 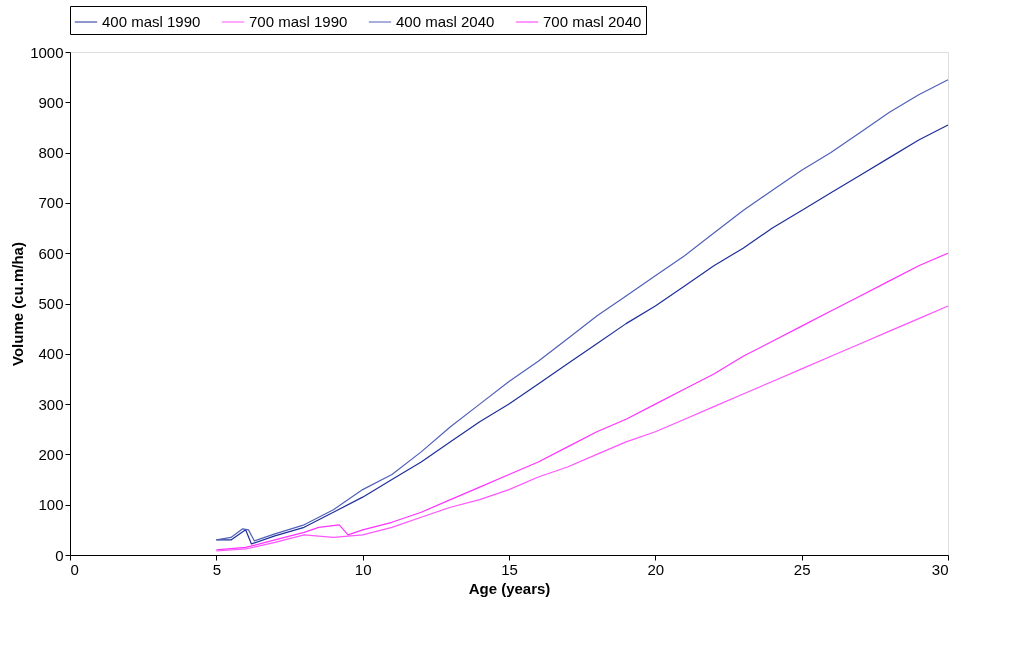 I want to click on legend-label: 700 masl 1990, so click(x=298, y=21).